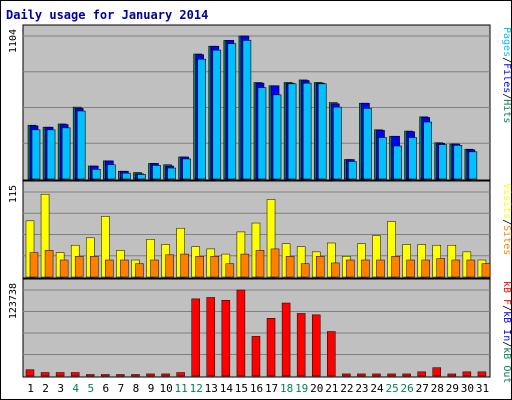 Image resolution: width=512 pixels, height=400 pixels. What do you see at coordinates (391, 388) in the screenshot?
I see `x-tick-label: 25` at bounding box center [391, 388].